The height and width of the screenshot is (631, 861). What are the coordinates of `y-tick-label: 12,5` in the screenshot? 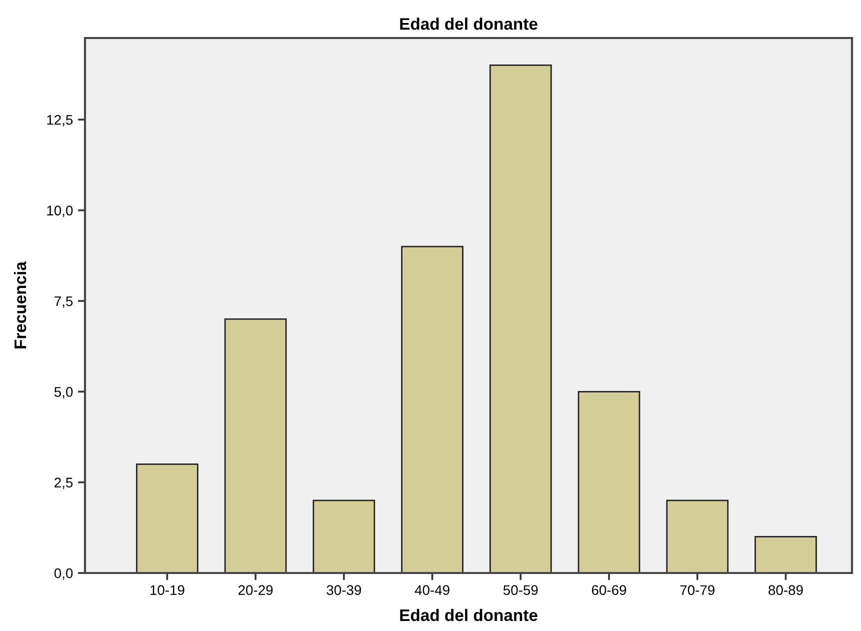 It's located at (60, 120).